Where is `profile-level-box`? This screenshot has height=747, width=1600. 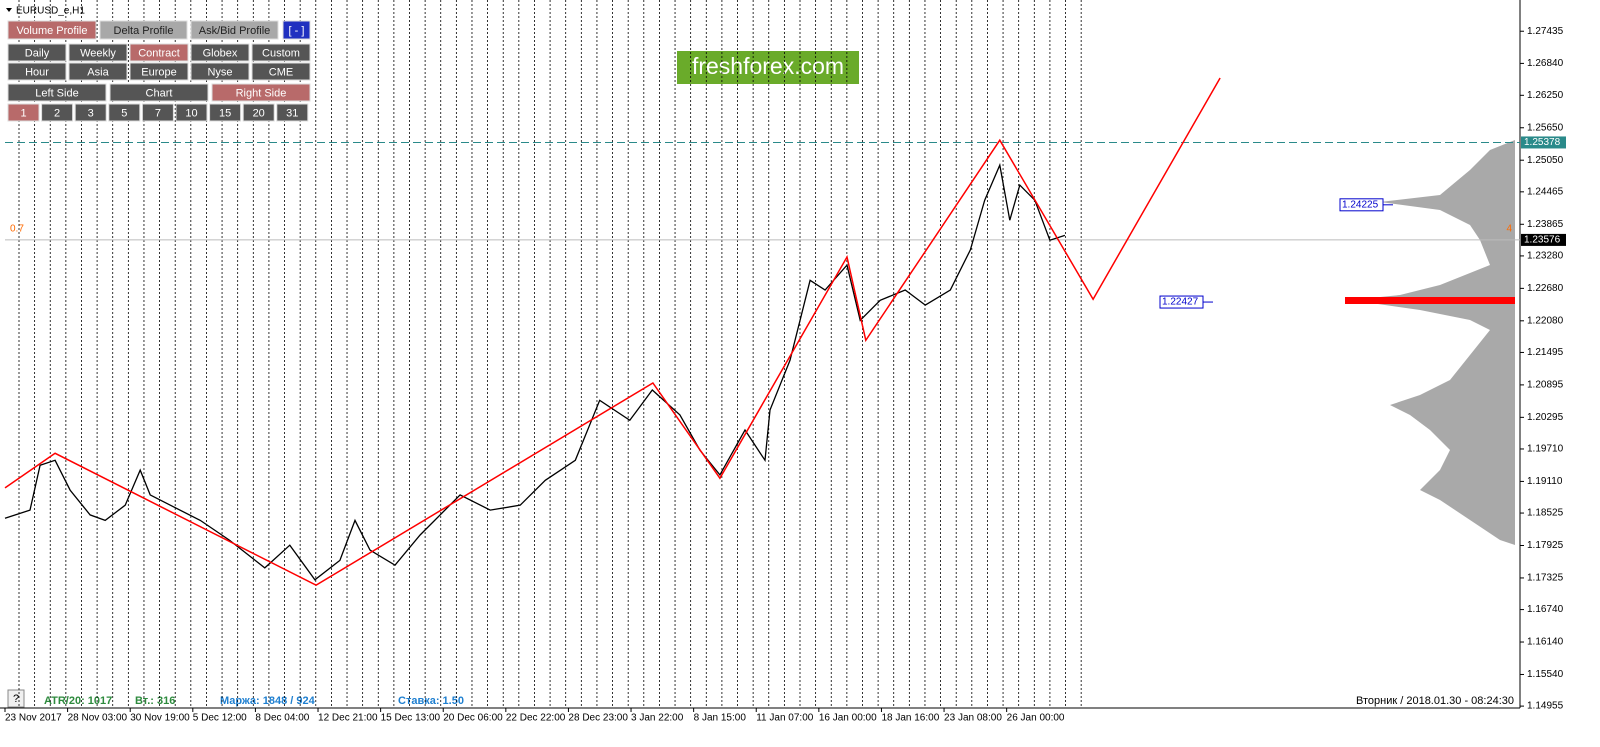 profile-level-box is located at coordinates (1181, 302).